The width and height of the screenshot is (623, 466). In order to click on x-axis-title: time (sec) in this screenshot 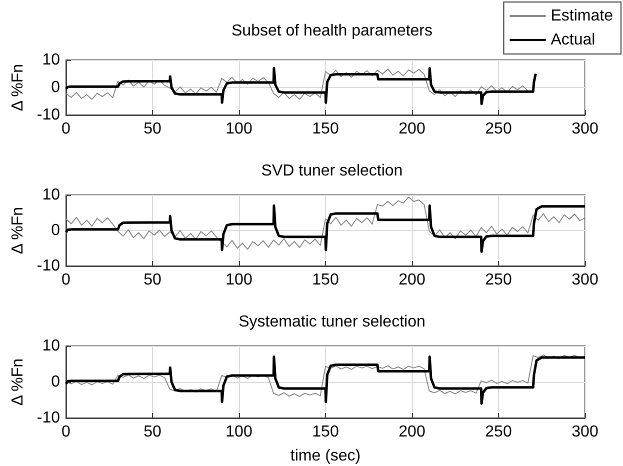, I will do `click(325, 456)`.